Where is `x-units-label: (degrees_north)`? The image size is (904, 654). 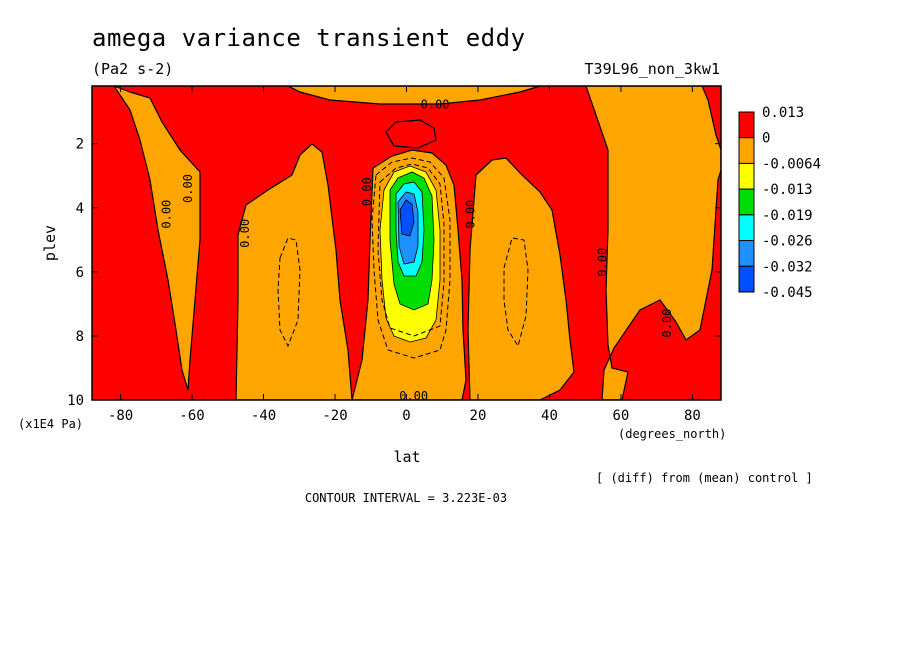
x-units-label: (degrees_north) is located at coordinates (672, 434).